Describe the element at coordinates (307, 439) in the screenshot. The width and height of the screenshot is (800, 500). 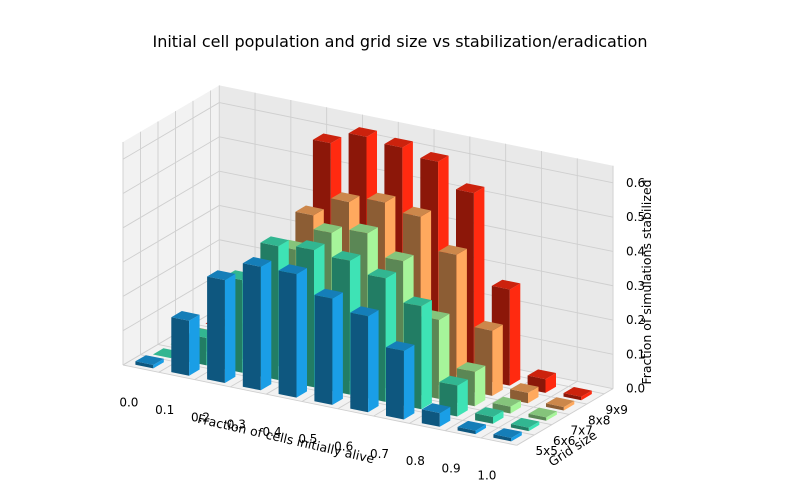
I see `x-tick-label: 0.5` at that location.